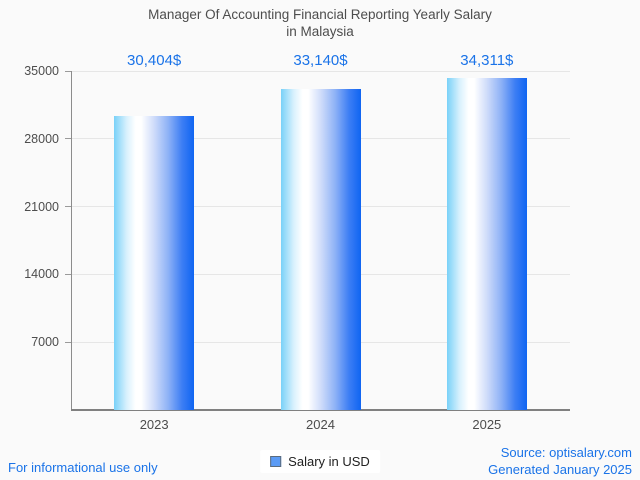  Describe the element at coordinates (320, 60) in the screenshot. I see `bar-value-label: 33,140$` at that location.